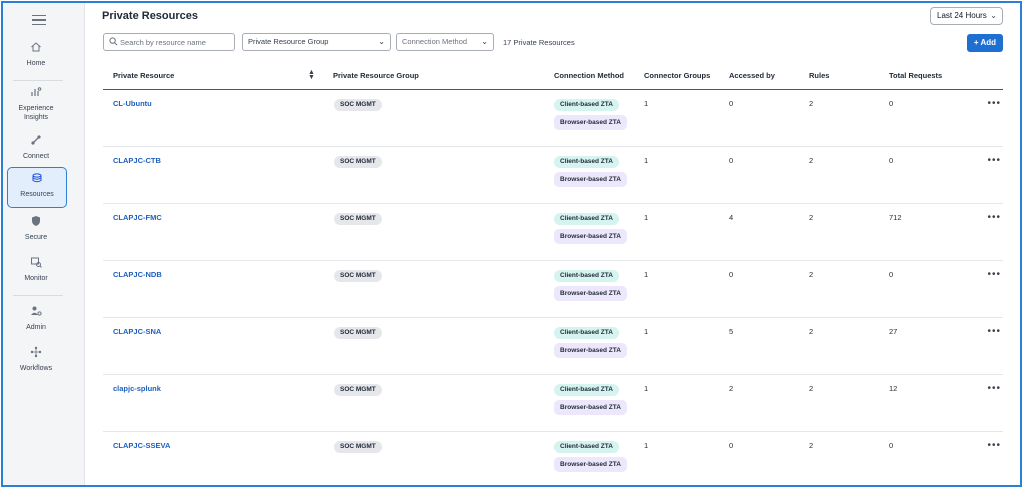  I want to click on nav-item-resources: Resources, so click(37, 187).